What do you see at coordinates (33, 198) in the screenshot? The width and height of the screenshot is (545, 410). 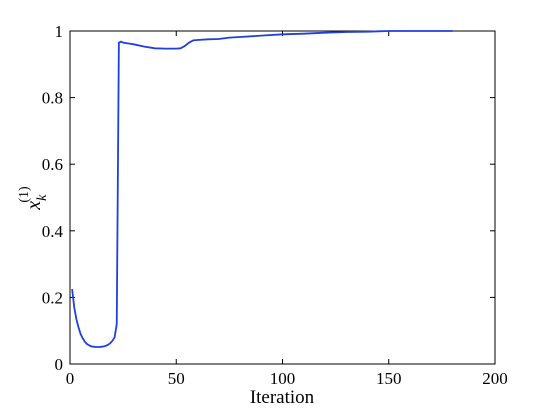 I see `y-axis-label: xk(1)` at bounding box center [33, 198].